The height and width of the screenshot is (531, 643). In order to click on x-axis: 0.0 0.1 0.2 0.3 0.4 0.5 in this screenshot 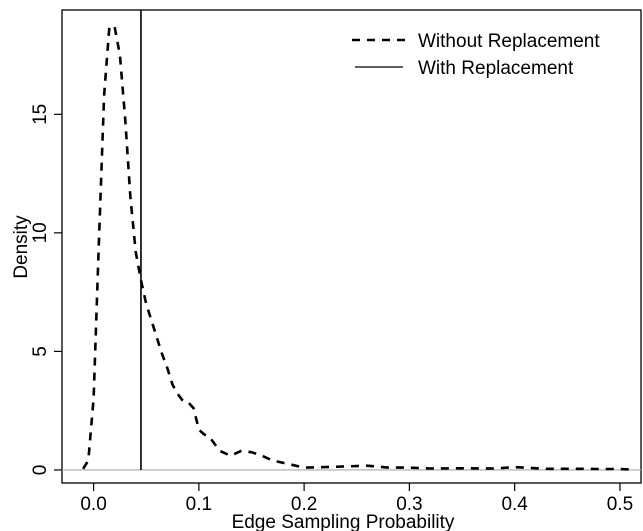, I will do `click(356, 499)`.